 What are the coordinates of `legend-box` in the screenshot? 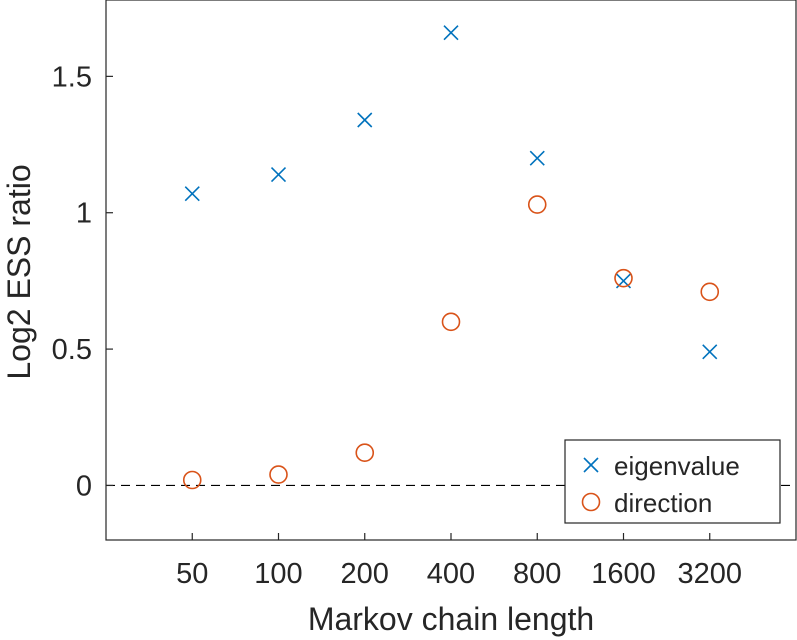 It's located at (672, 481).